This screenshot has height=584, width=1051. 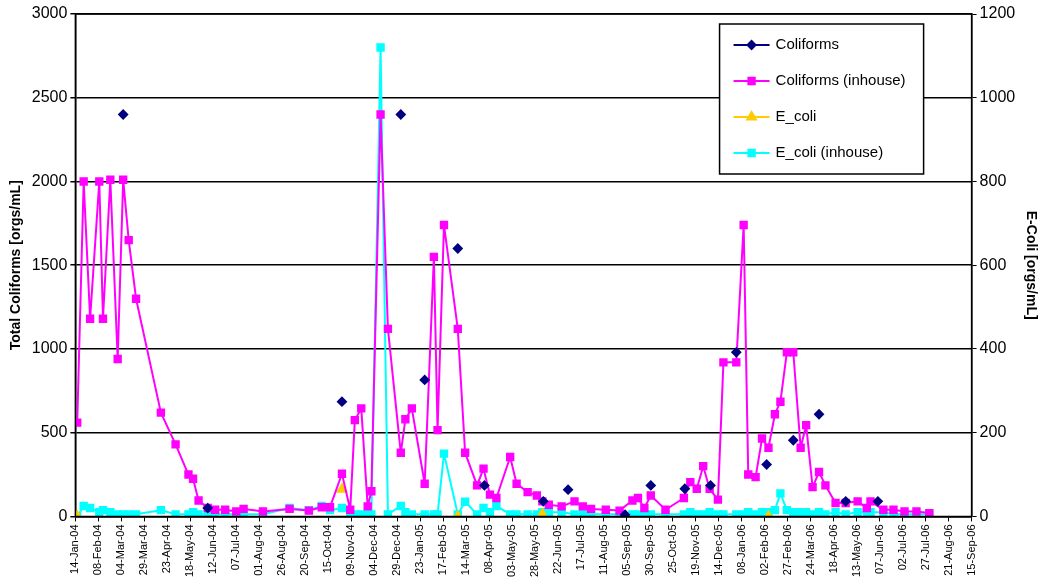 What do you see at coordinates (901, 547) in the screenshot?
I see `x-tick-label: 02-Jul-06` at bounding box center [901, 547].